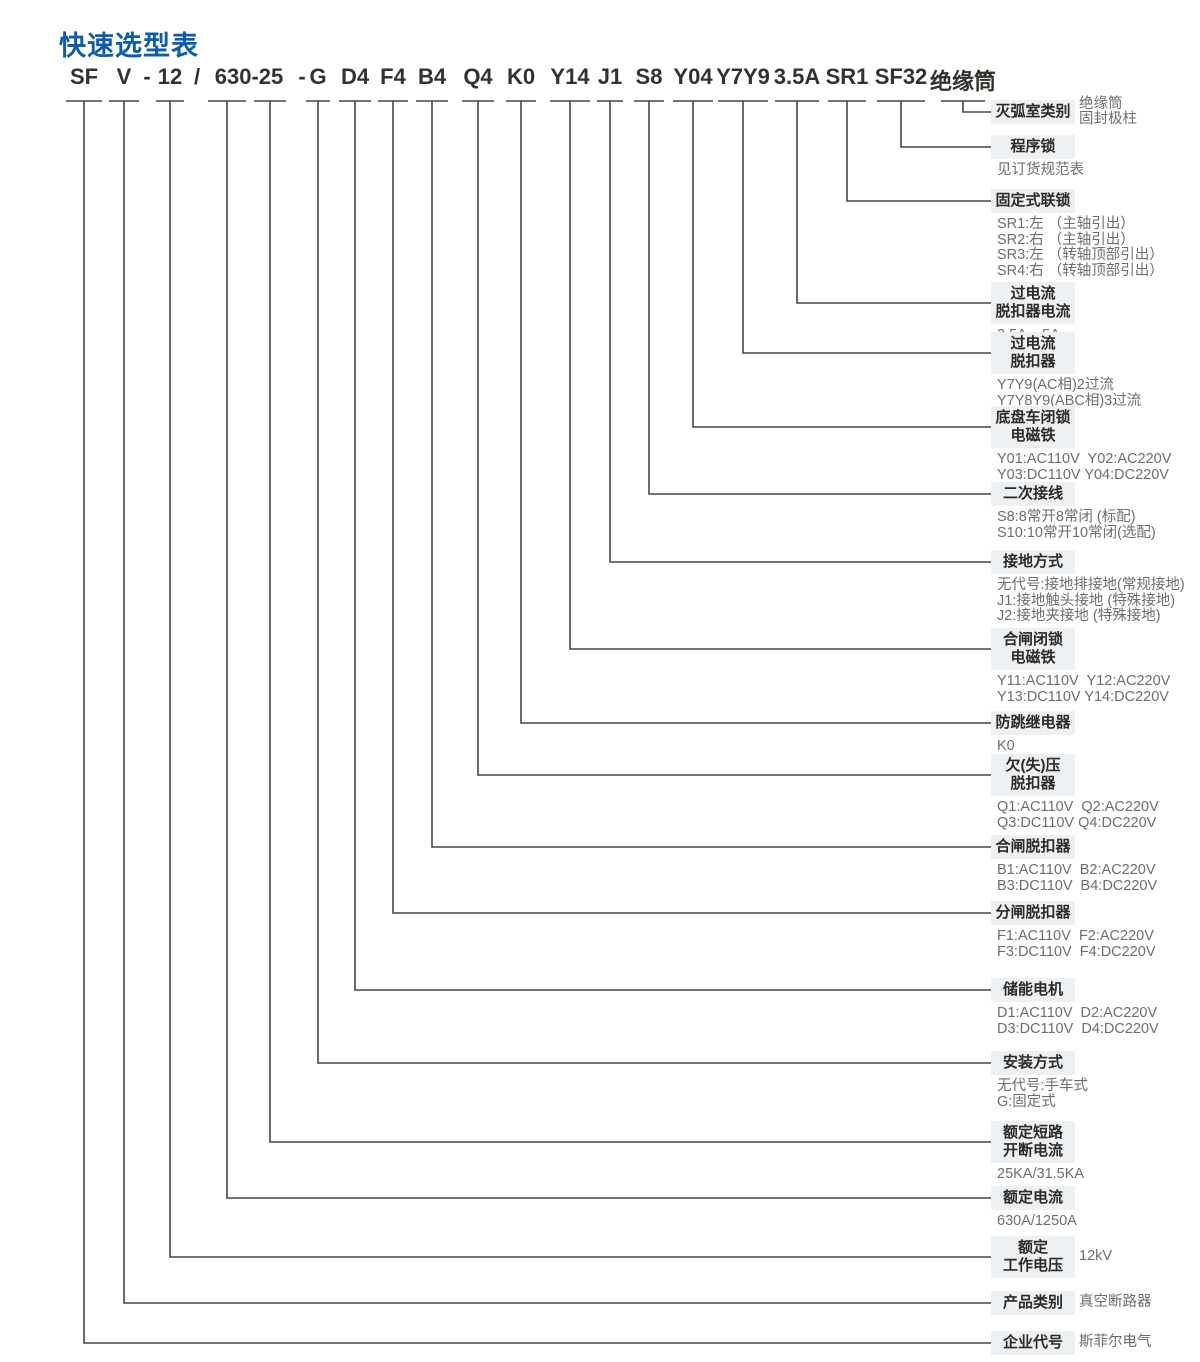 The image size is (1200, 1362). What do you see at coordinates (1040, 170) in the screenshot?
I see `details-program-lock: 见订货规范表` at bounding box center [1040, 170].